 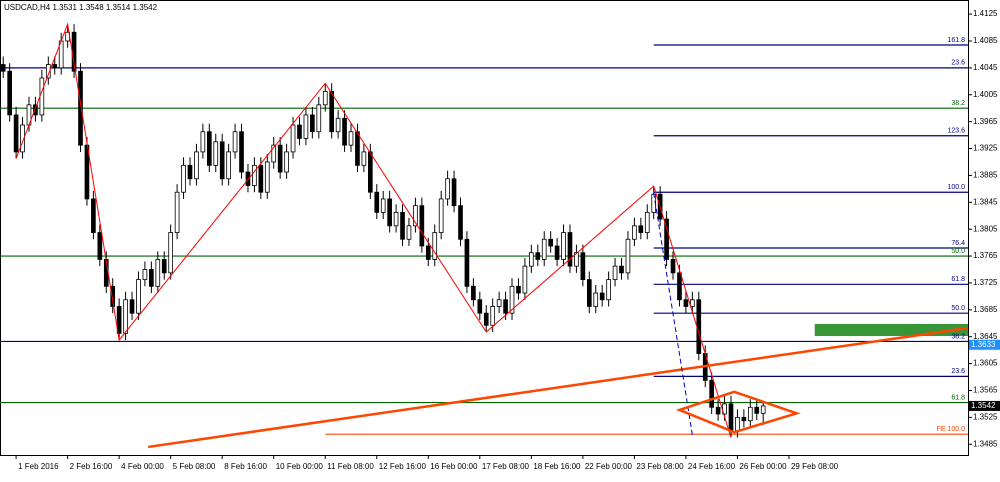 I want to click on level-label: 123.6, so click(x=956, y=131).